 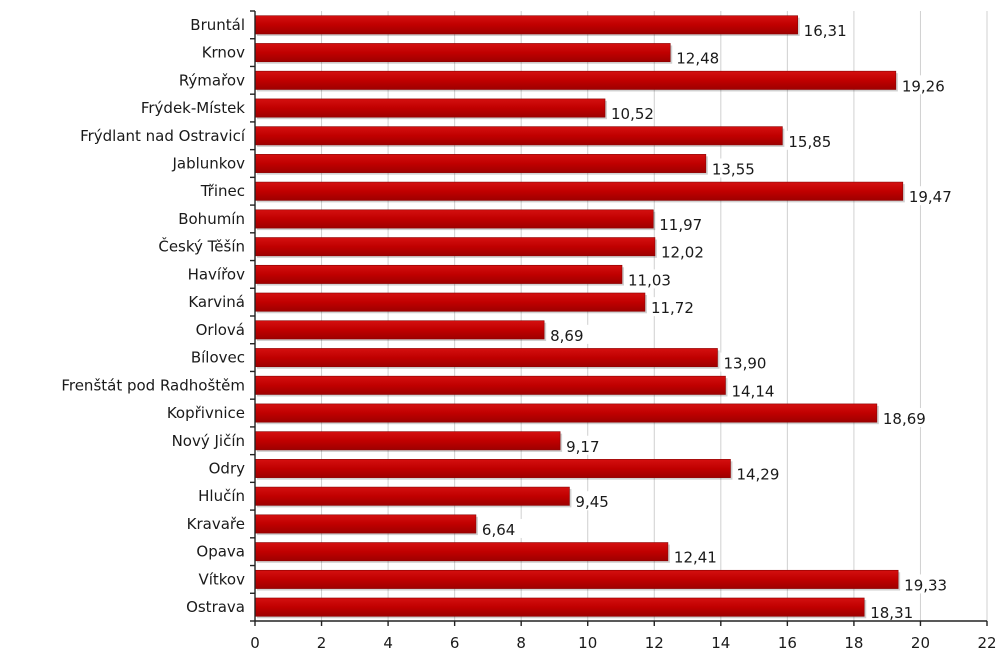 What do you see at coordinates (208, 164) in the screenshot?
I see `category-label: Jablunkov` at bounding box center [208, 164].